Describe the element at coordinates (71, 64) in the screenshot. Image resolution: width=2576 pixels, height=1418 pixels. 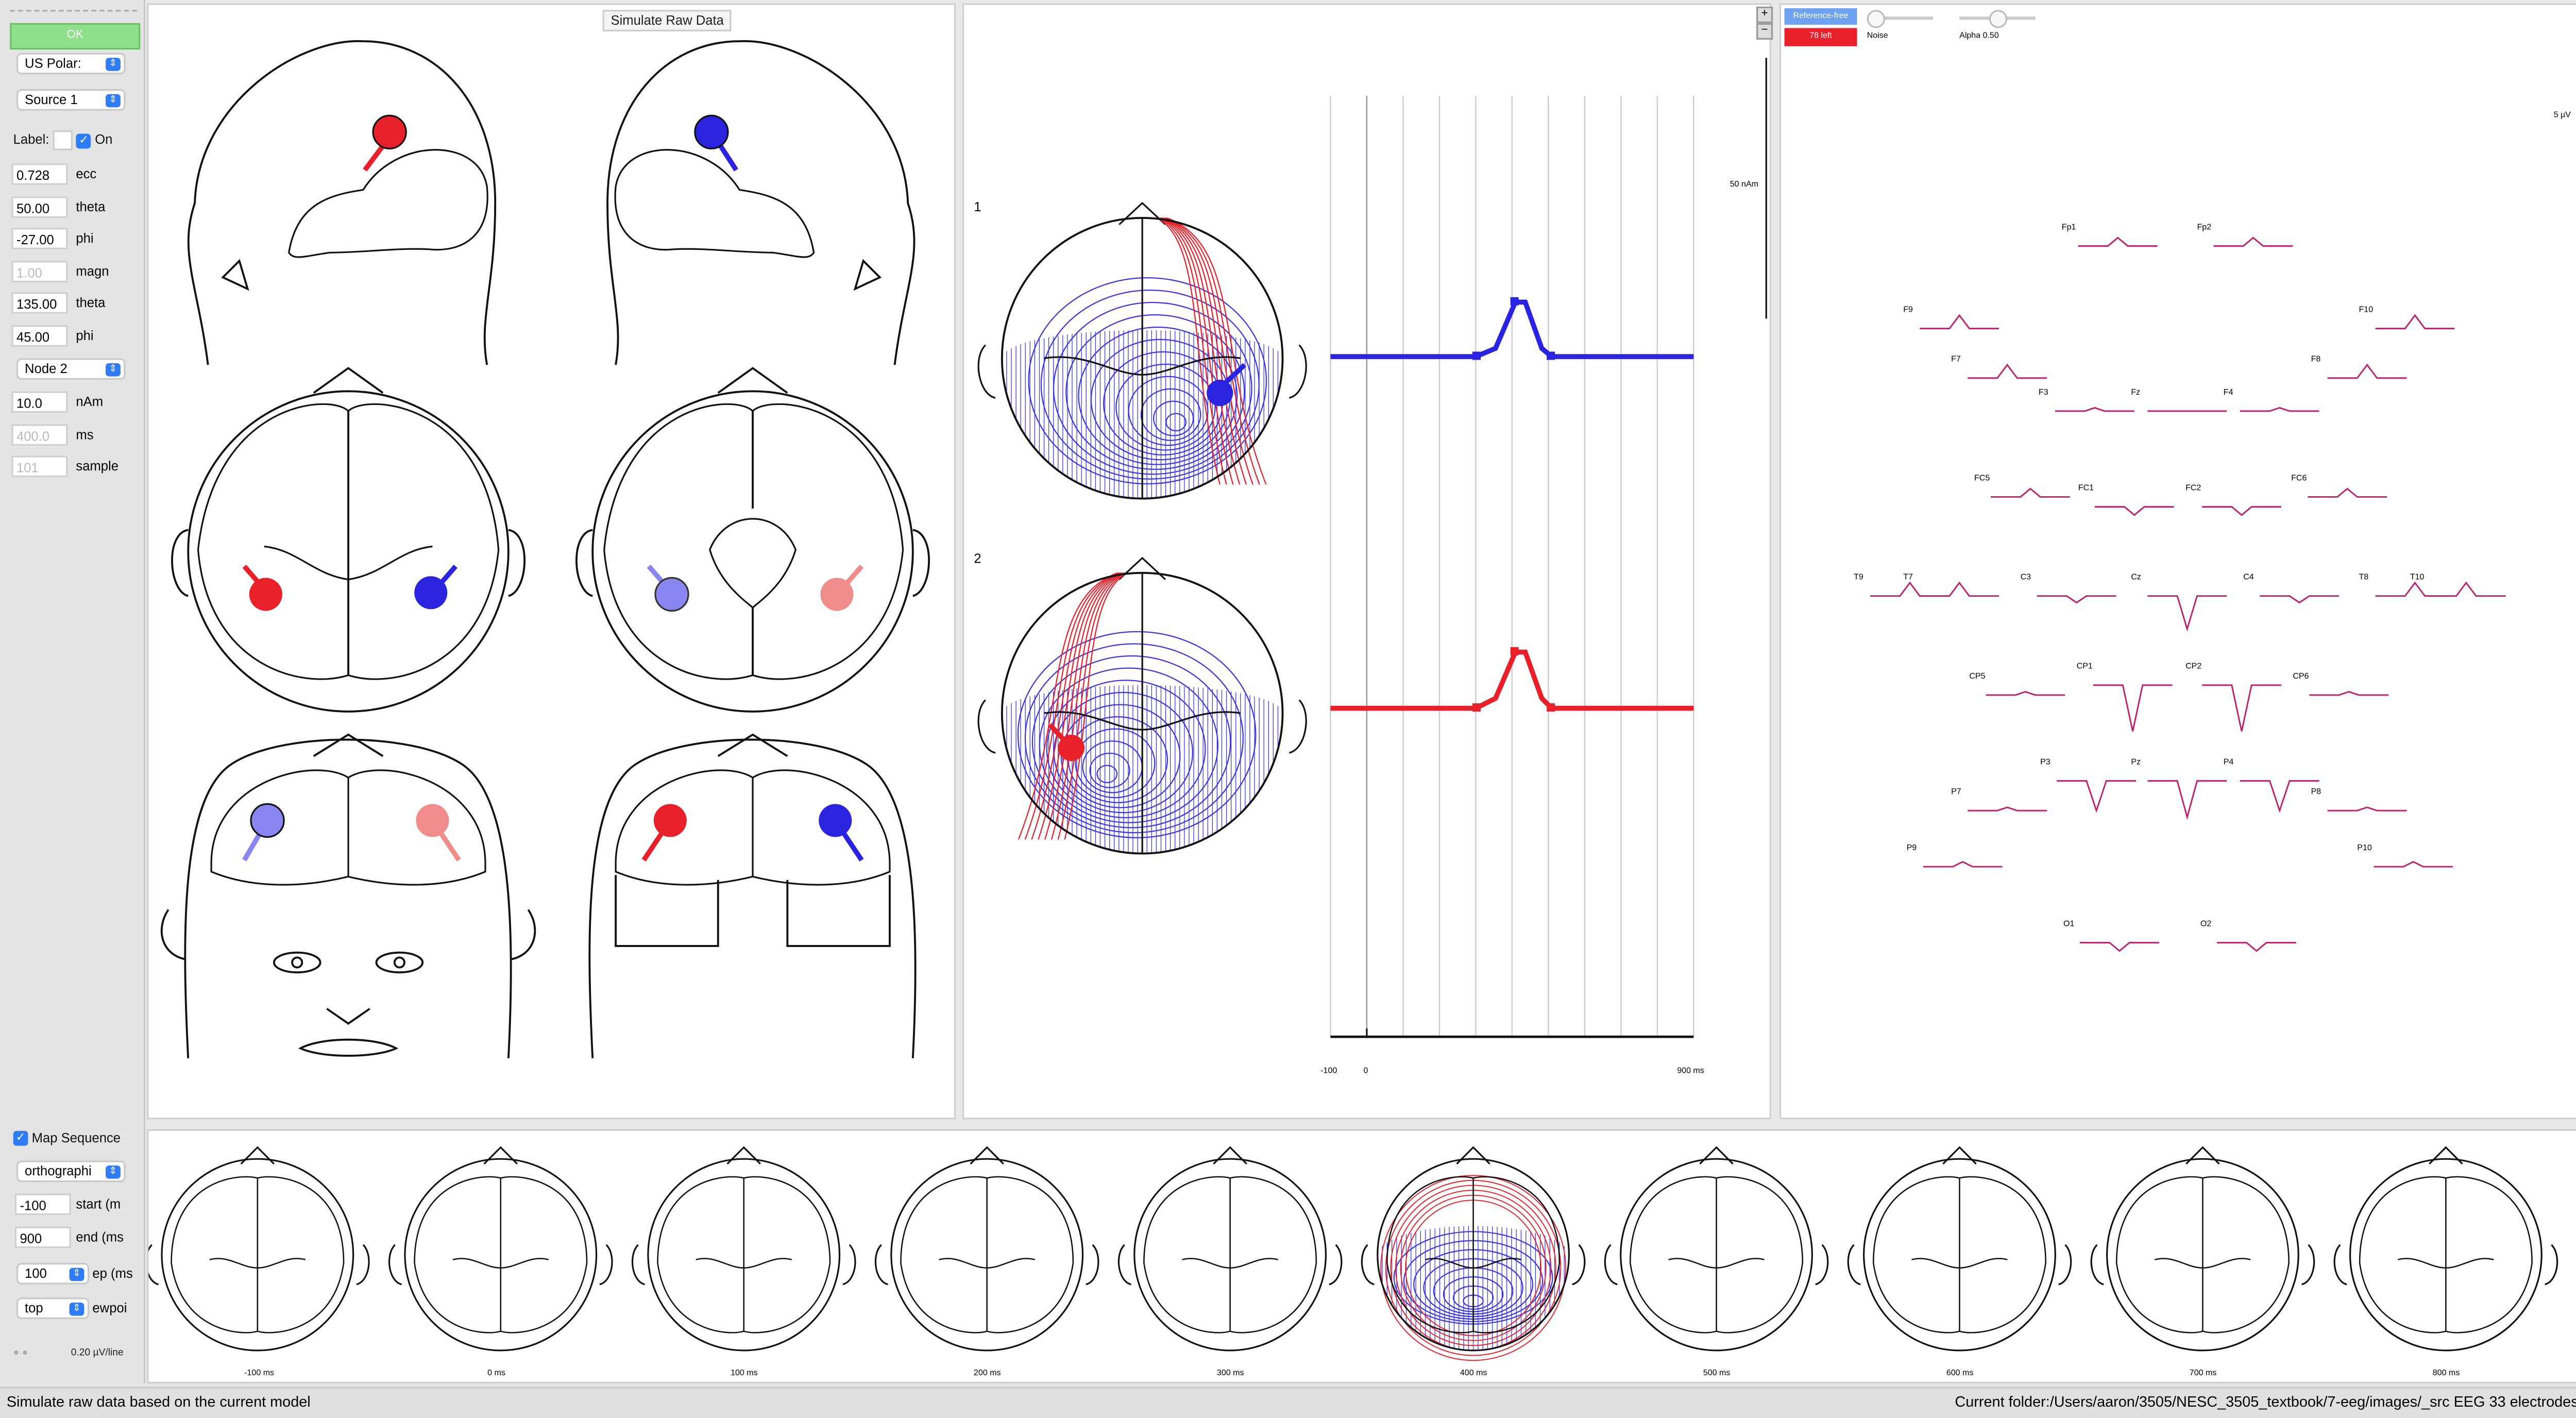
I see `coordinate-system-select: US Polar: ⇕` at that location.